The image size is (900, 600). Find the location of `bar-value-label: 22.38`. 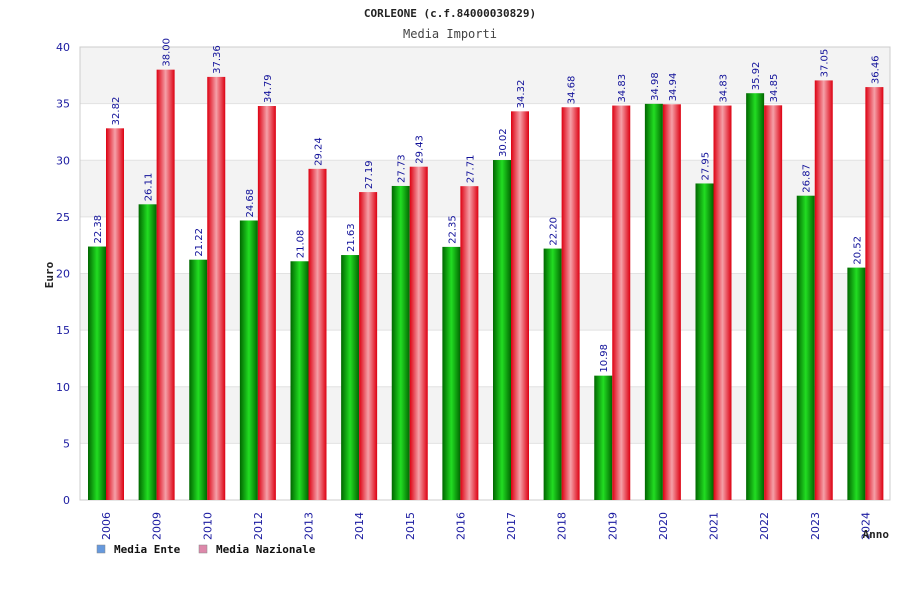

bar-value-label: 22.38 is located at coordinates (98, 229).